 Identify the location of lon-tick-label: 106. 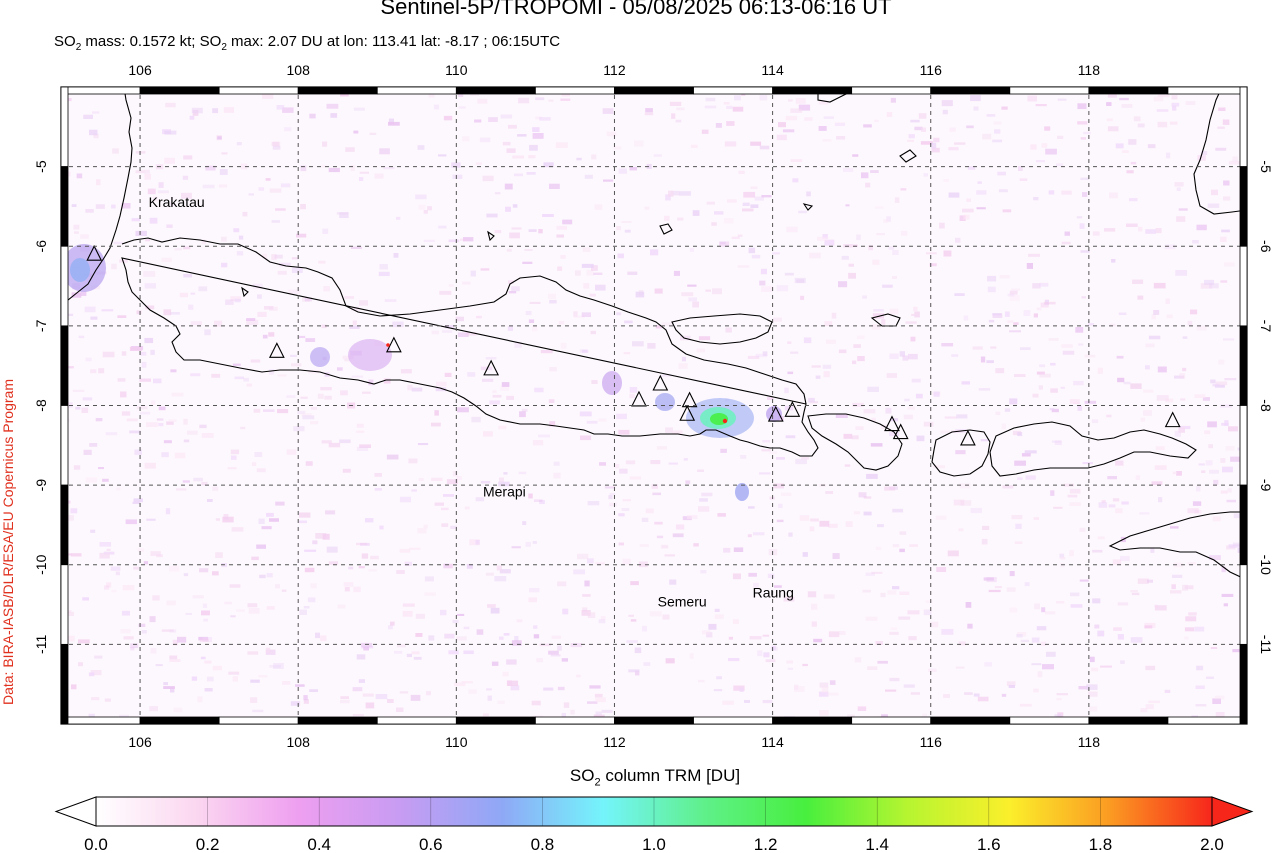
(140, 70).